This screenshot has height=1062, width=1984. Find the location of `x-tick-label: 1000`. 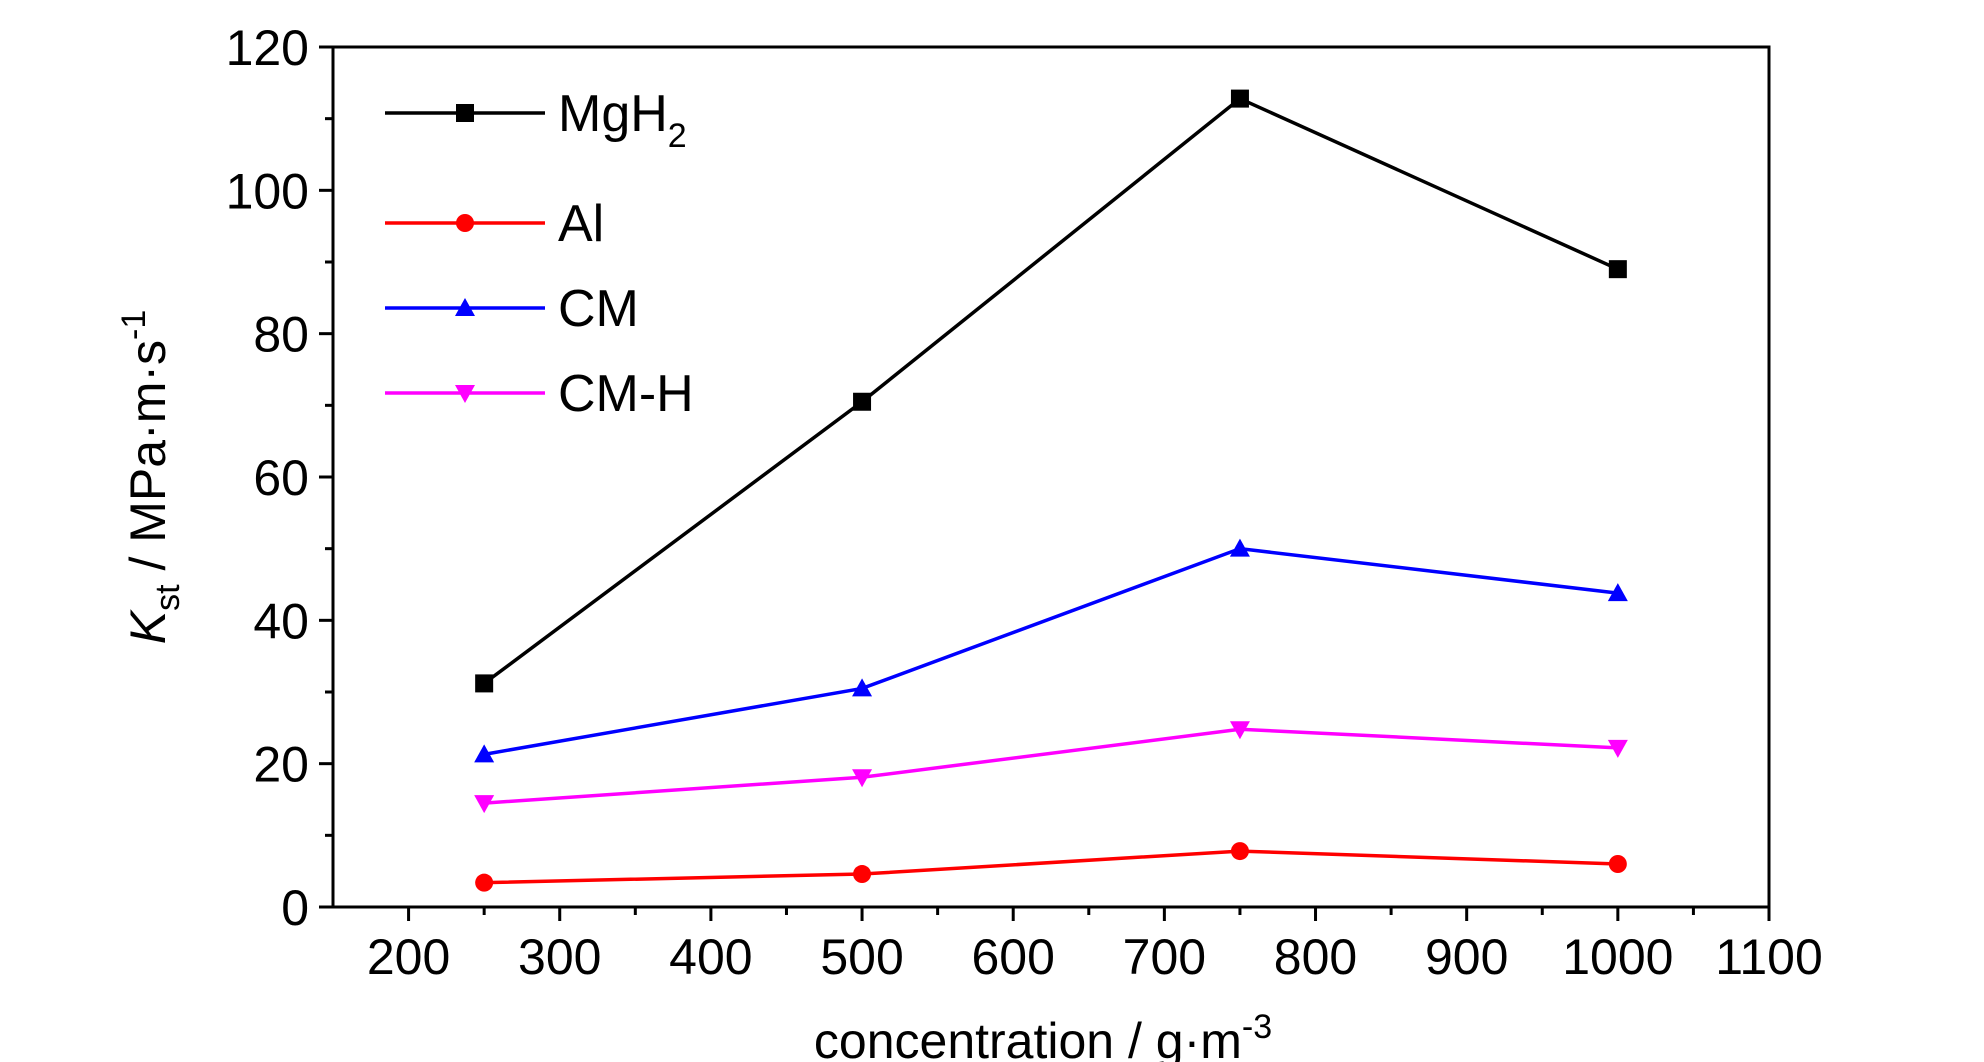

x-tick-label: 1000 is located at coordinates (1617, 957).